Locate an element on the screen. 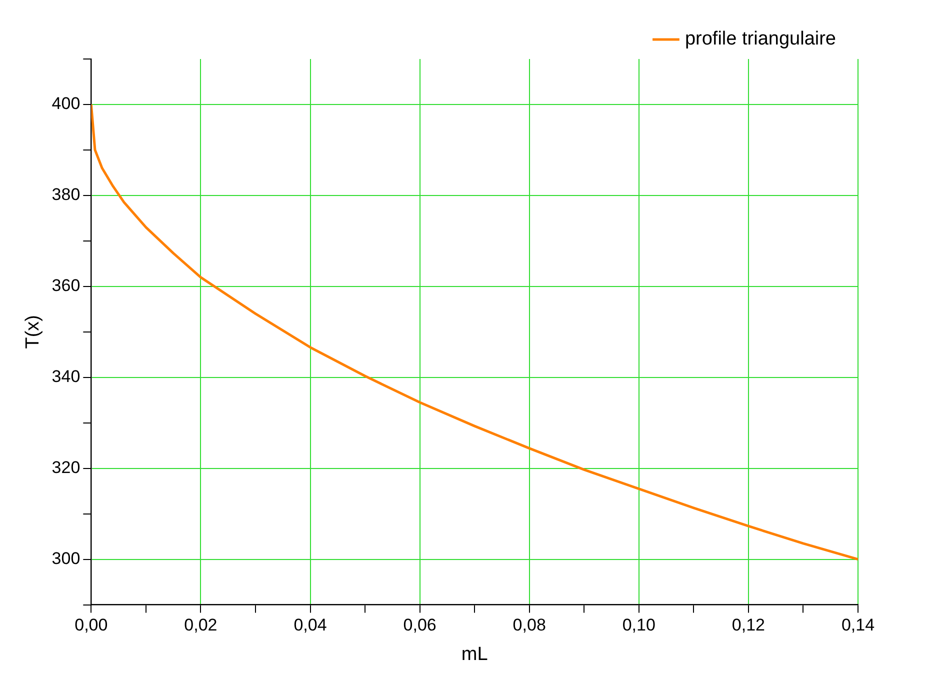  y-tick-label: 300 is located at coordinates (66, 558).